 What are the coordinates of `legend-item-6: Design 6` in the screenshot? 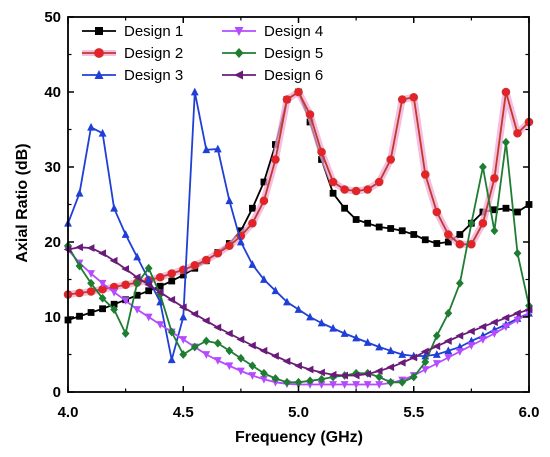 It's located at (272, 75).